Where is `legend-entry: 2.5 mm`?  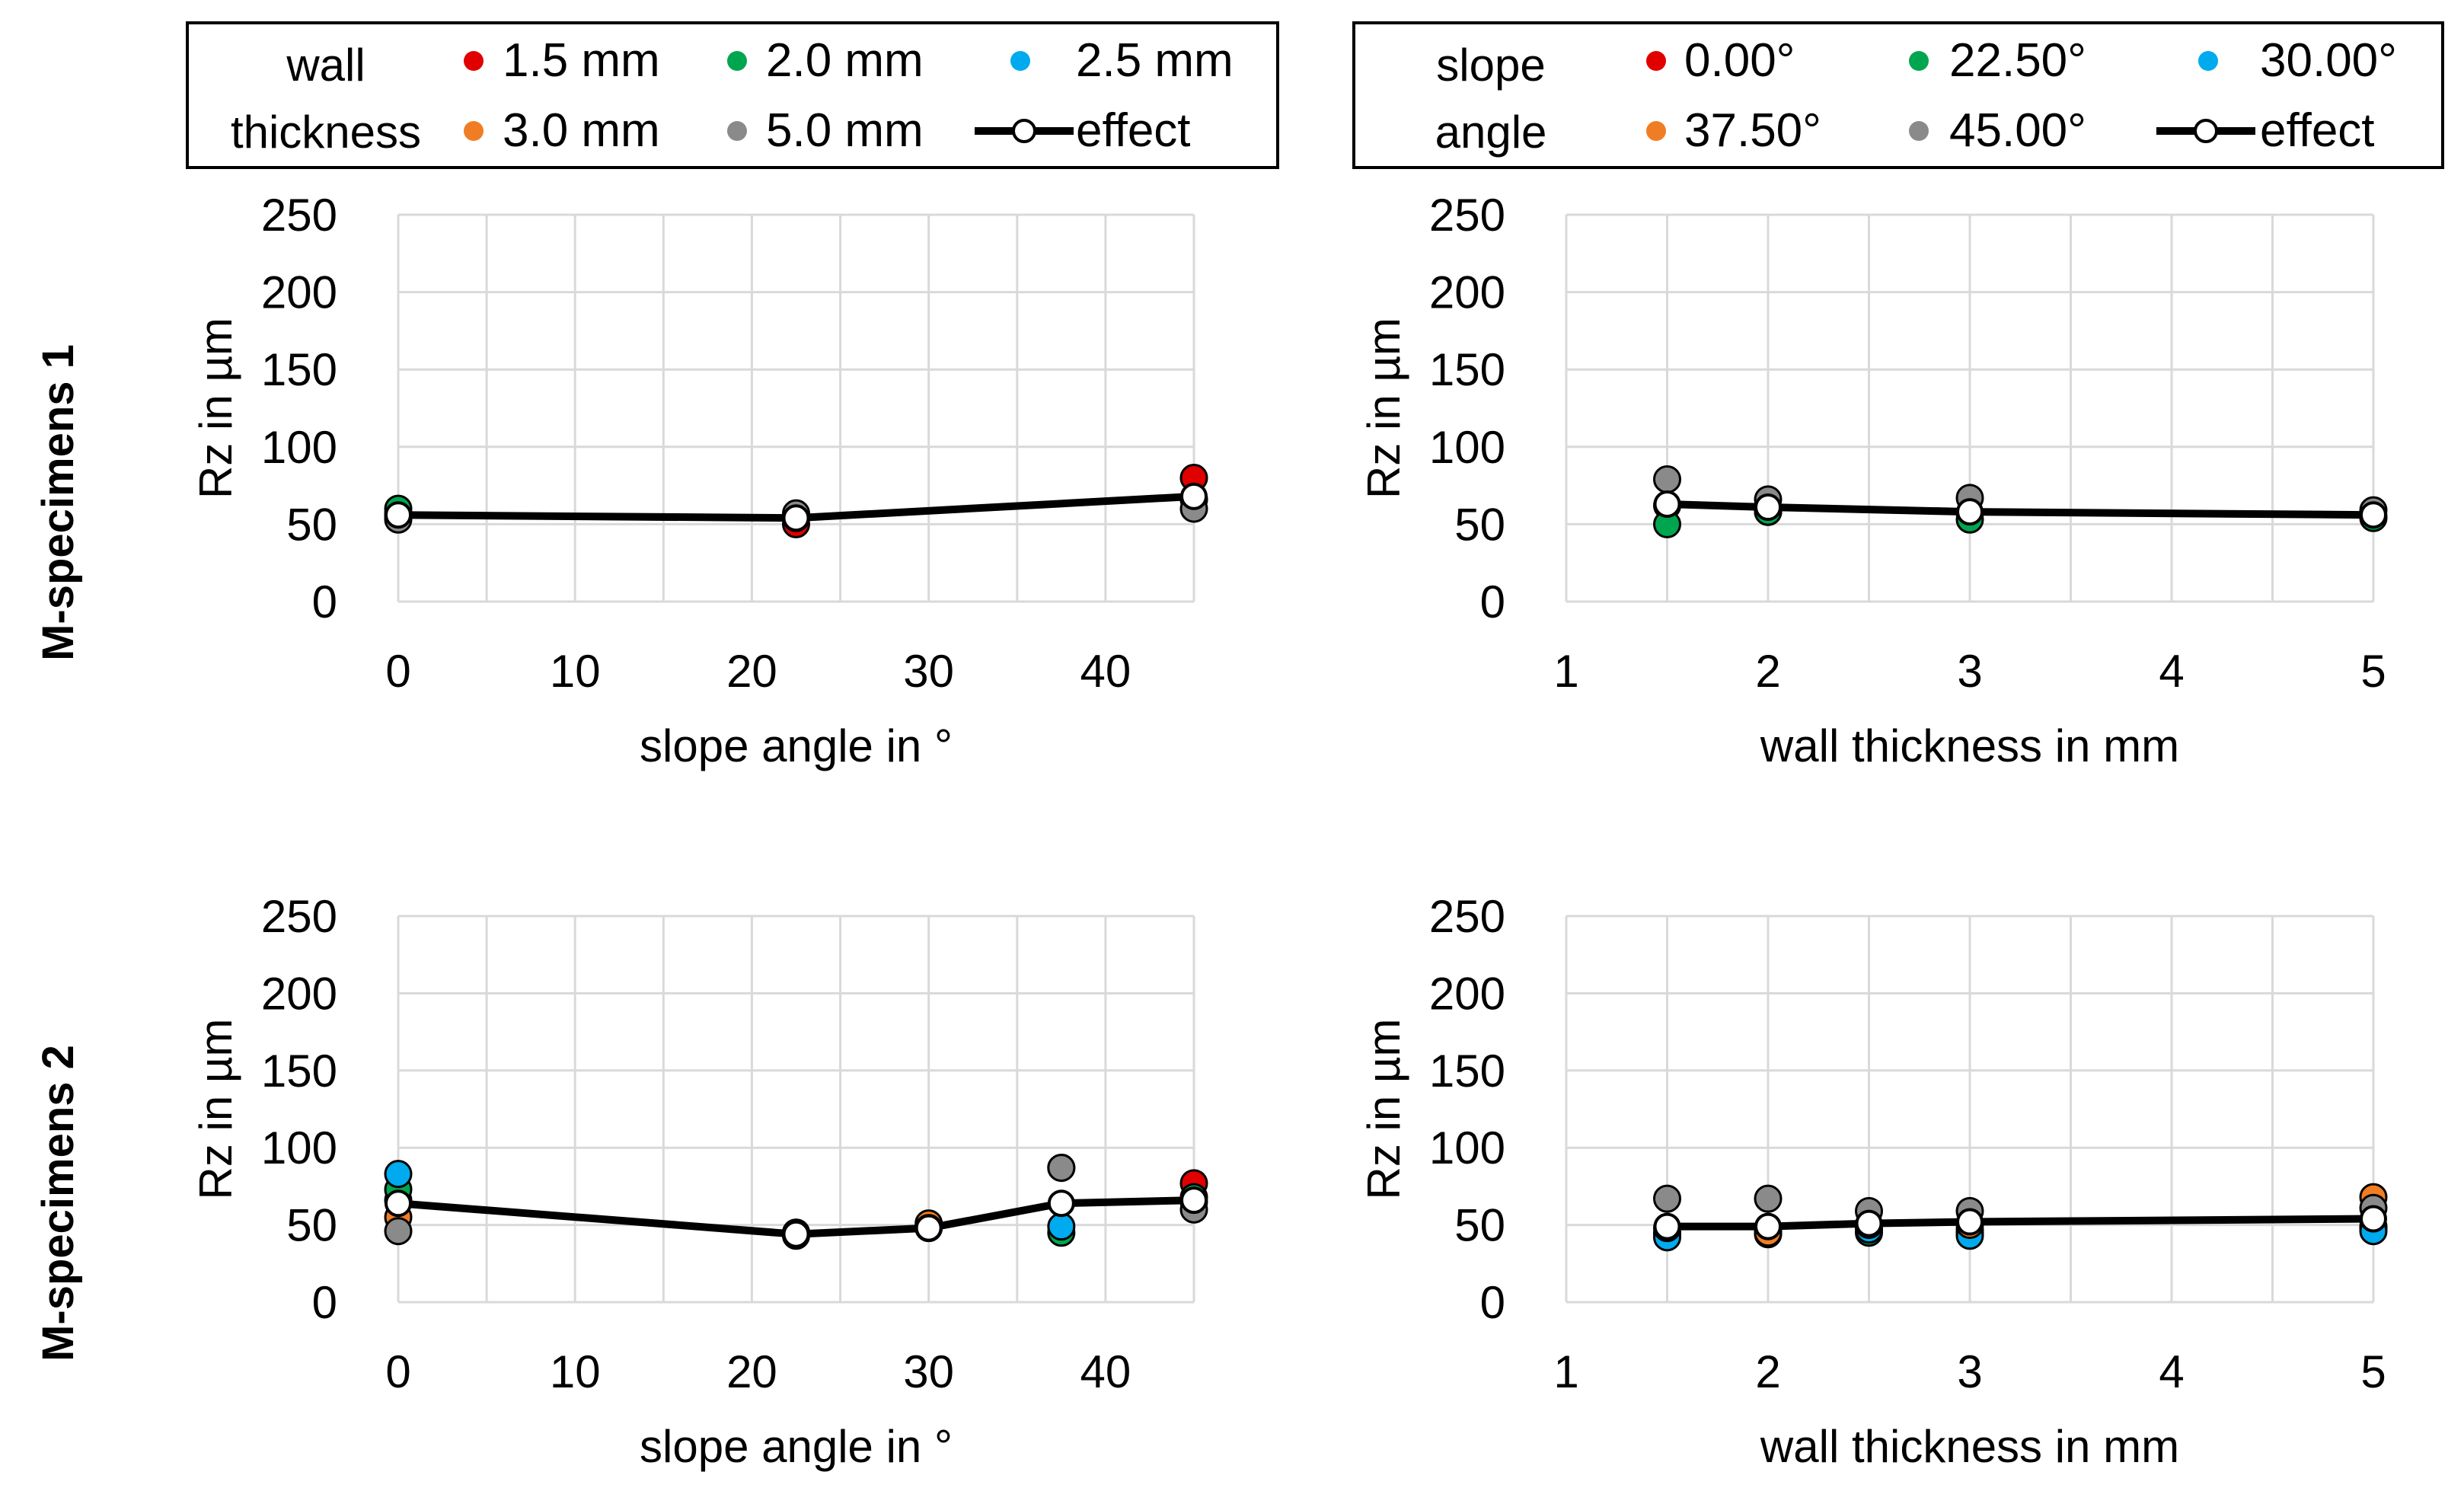 legend-entry: 2.5 mm is located at coordinates (1122, 60).